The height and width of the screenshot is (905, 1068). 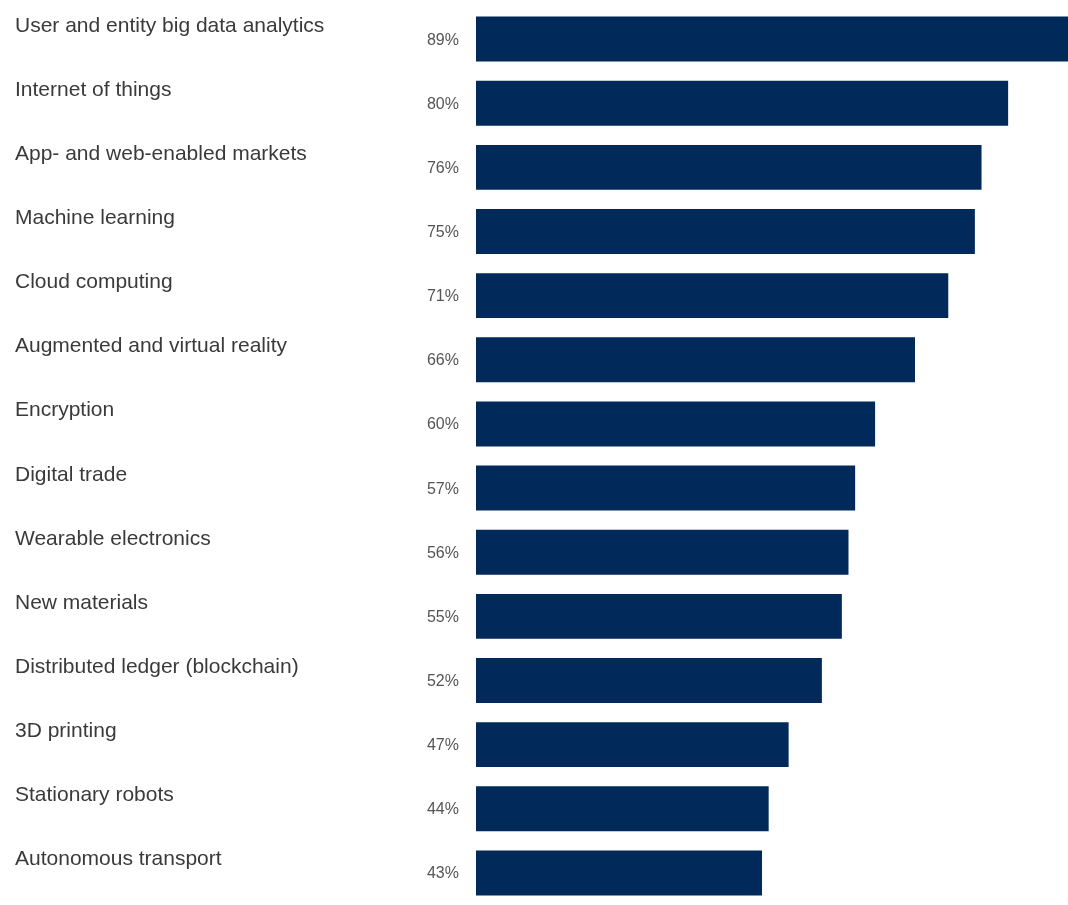 What do you see at coordinates (442, 873) in the screenshot?
I see `data-label: 43%` at bounding box center [442, 873].